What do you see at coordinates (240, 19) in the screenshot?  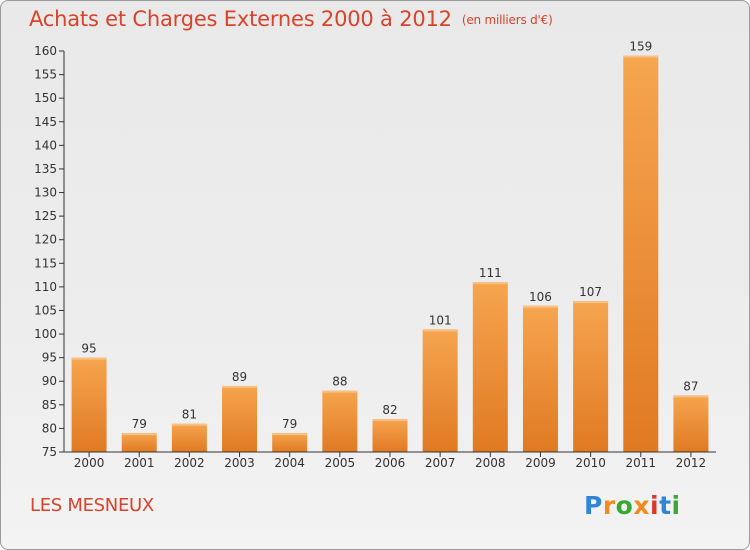 I see `chart-title-text: Achats et Charges Externes 2000 à 2012` at bounding box center [240, 19].